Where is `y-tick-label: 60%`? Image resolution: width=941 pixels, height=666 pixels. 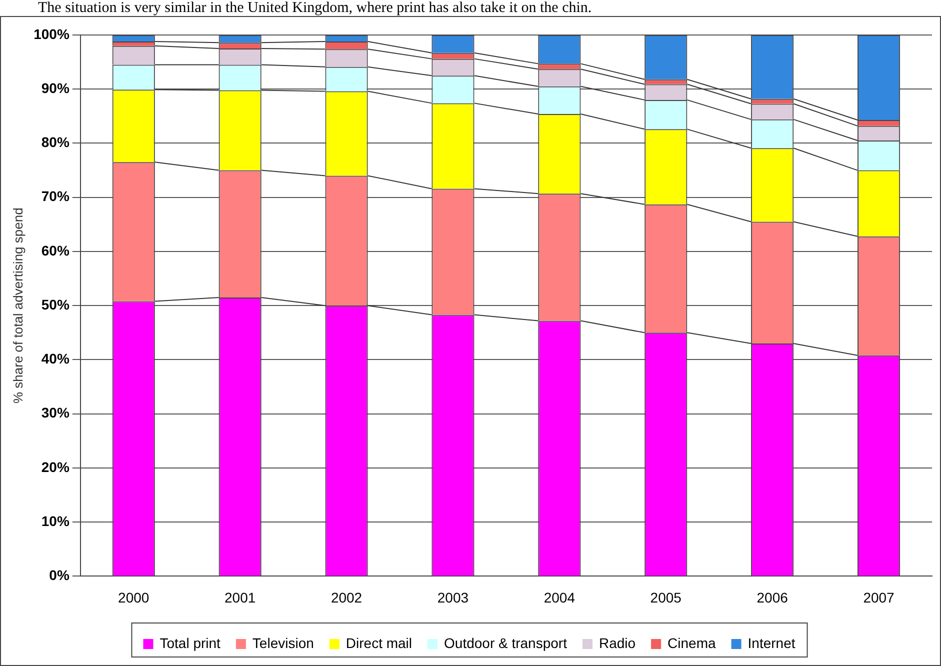
y-tick-label: 60% is located at coordinates (55, 250).